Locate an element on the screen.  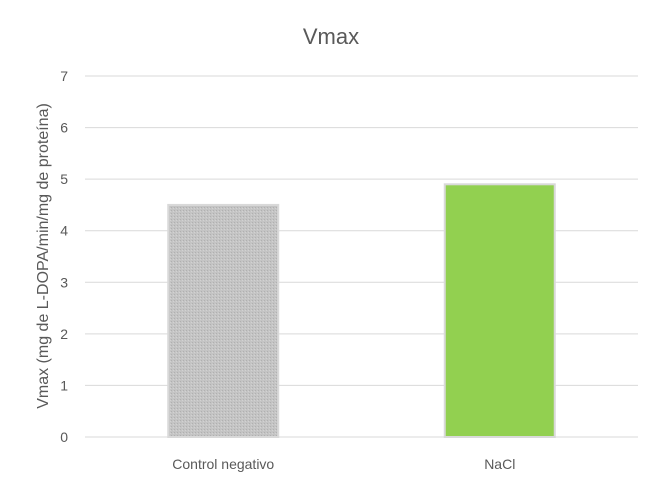
bar-nacl is located at coordinates (499, 310).